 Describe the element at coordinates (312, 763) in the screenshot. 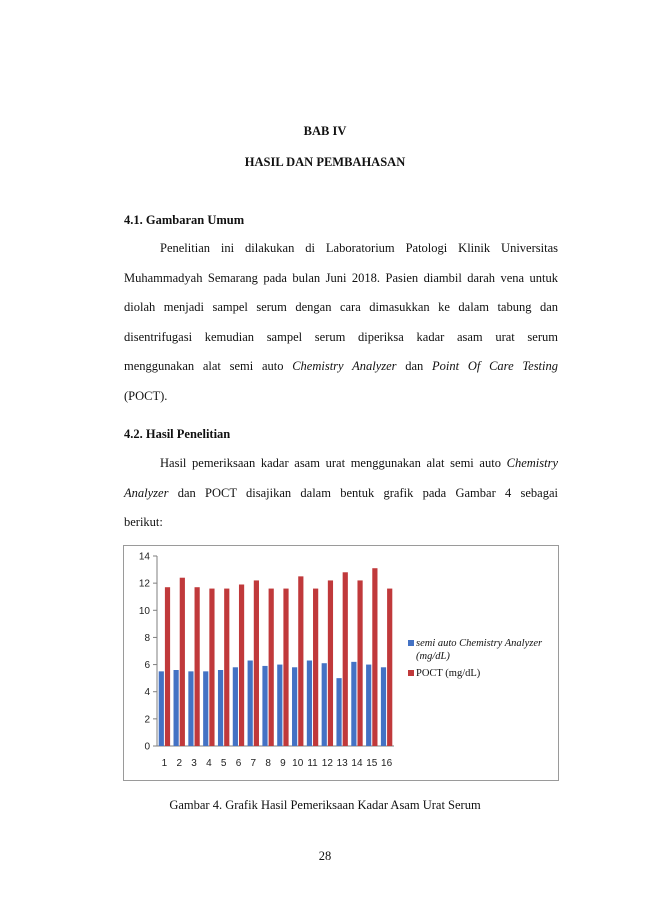

I see `x-tick-label: 11` at that location.